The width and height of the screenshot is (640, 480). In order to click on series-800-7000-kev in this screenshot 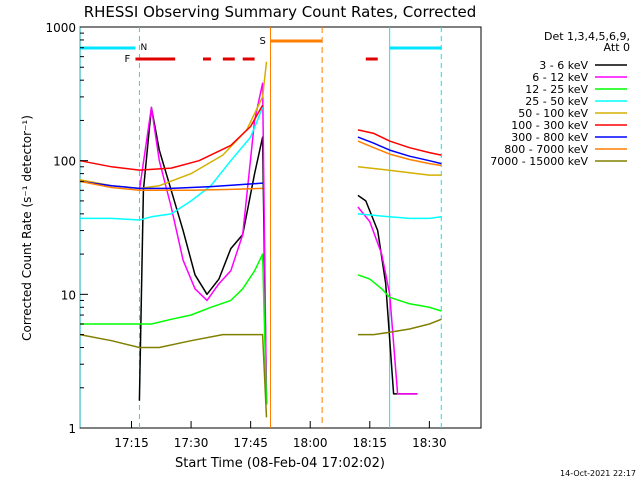, I will do `click(260, 166)`.